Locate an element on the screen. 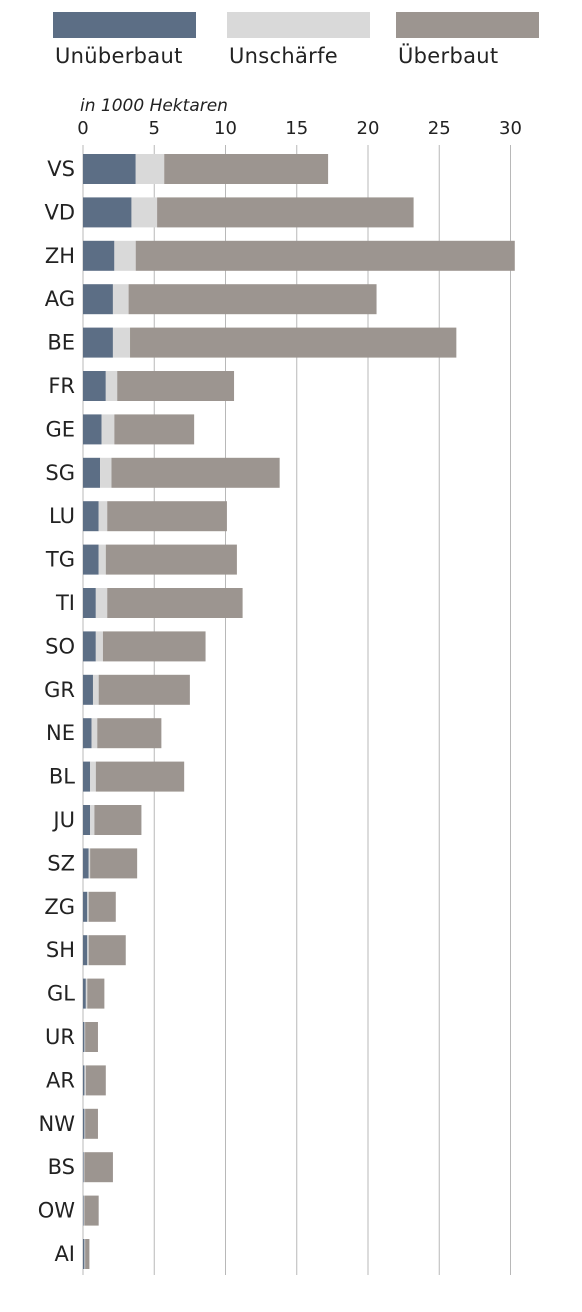  category-label-nw: NW is located at coordinates (57, 1124).